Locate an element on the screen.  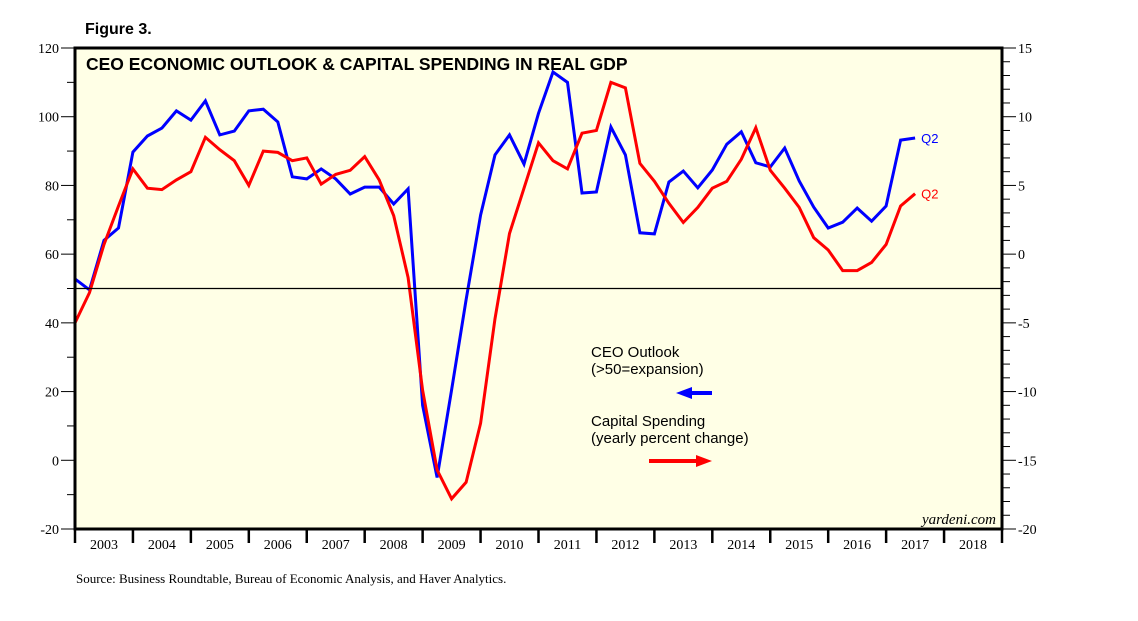
right-tick-label: 0 is located at coordinates (1021, 255).